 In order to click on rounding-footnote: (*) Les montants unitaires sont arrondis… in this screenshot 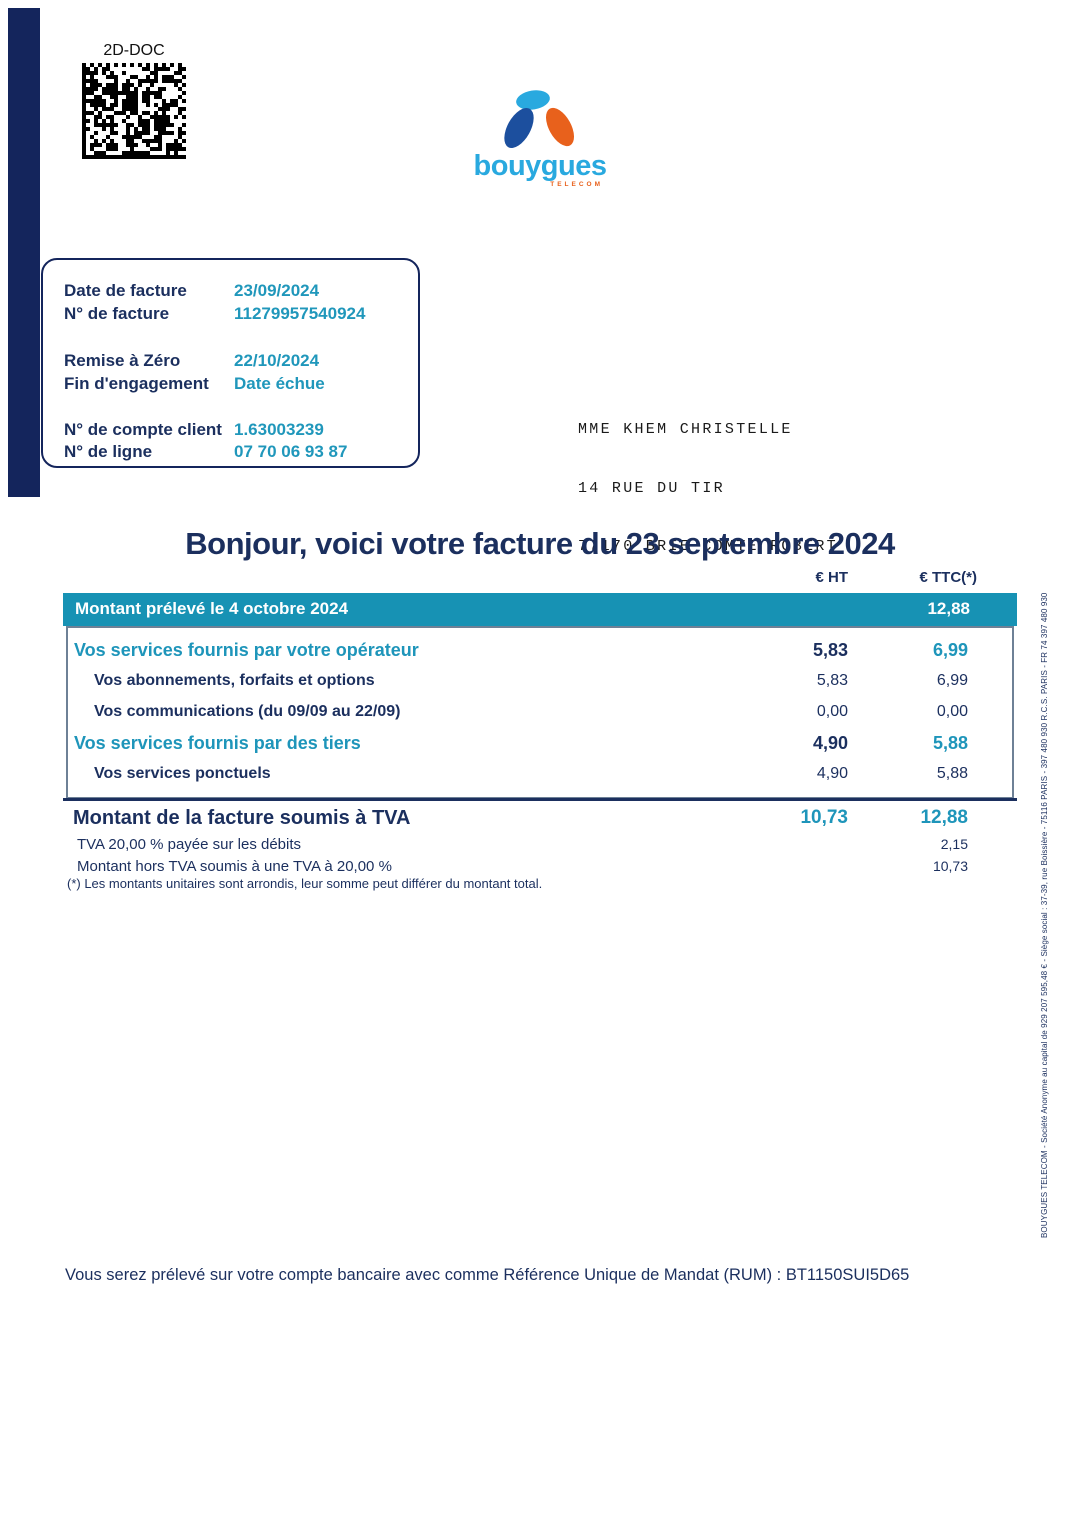, I will do `click(305, 883)`.